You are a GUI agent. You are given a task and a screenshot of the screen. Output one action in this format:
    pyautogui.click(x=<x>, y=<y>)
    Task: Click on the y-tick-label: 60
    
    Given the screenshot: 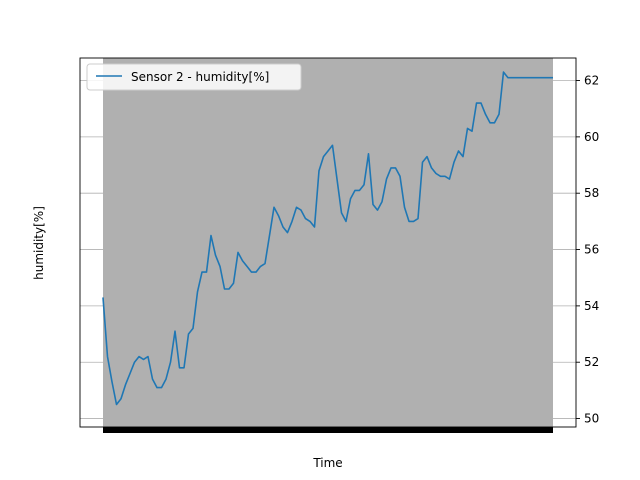 What is the action you would take?
    pyautogui.click(x=591, y=137)
    